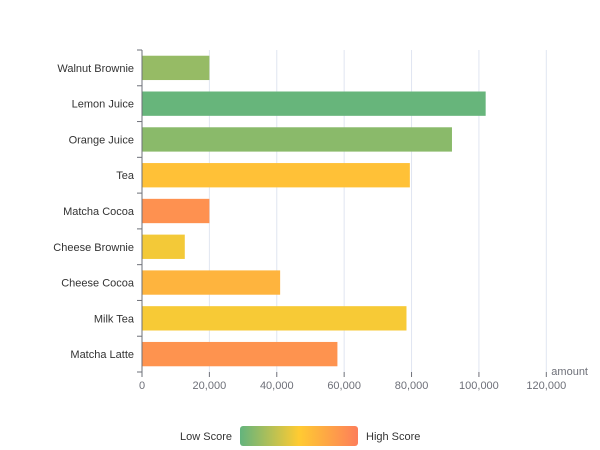  Describe the element at coordinates (546, 386) in the screenshot. I see `x-tick-label: 120,000` at that location.